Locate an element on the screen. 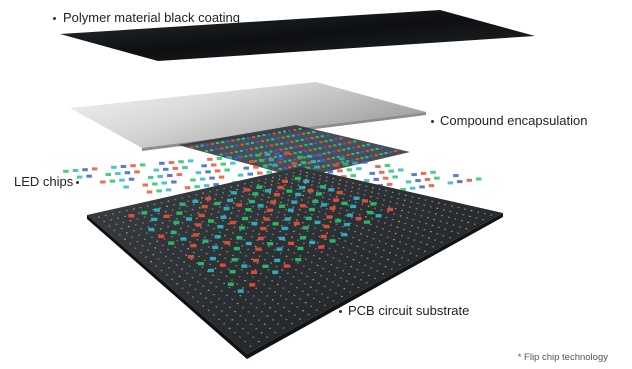  bullet-icon is located at coordinates (78, 183).